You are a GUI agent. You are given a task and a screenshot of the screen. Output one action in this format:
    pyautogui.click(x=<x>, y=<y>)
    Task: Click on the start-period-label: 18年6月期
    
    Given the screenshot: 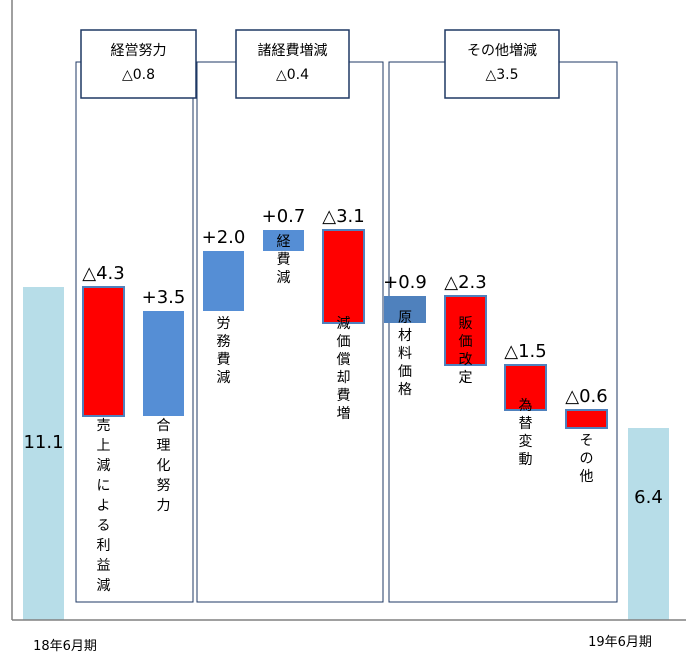 What is the action you would take?
    pyautogui.click(x=65, y=646)
    